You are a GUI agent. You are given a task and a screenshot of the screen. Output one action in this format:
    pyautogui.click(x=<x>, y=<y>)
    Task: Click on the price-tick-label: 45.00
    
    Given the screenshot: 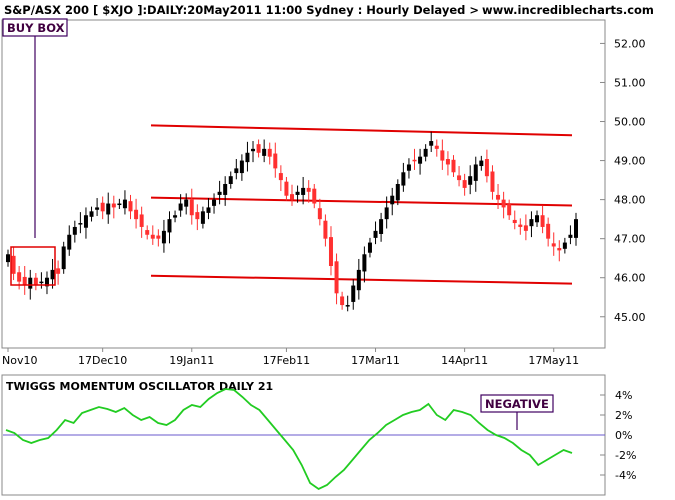 What is the action you would take?
    pyautogui.click(x=630, y=317)
    